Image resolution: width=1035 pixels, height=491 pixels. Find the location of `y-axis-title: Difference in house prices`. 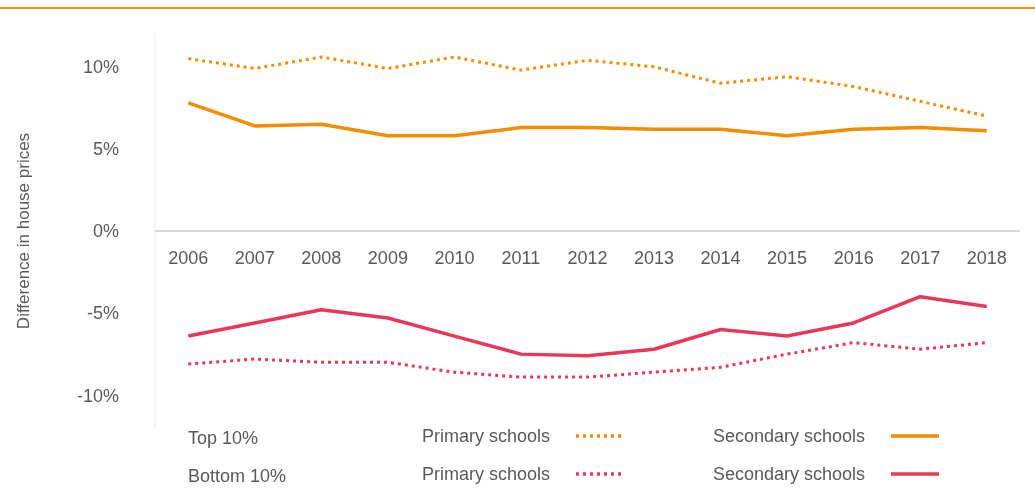

y-axis-title: Difference in house prices is located at coordinates (24, 231).